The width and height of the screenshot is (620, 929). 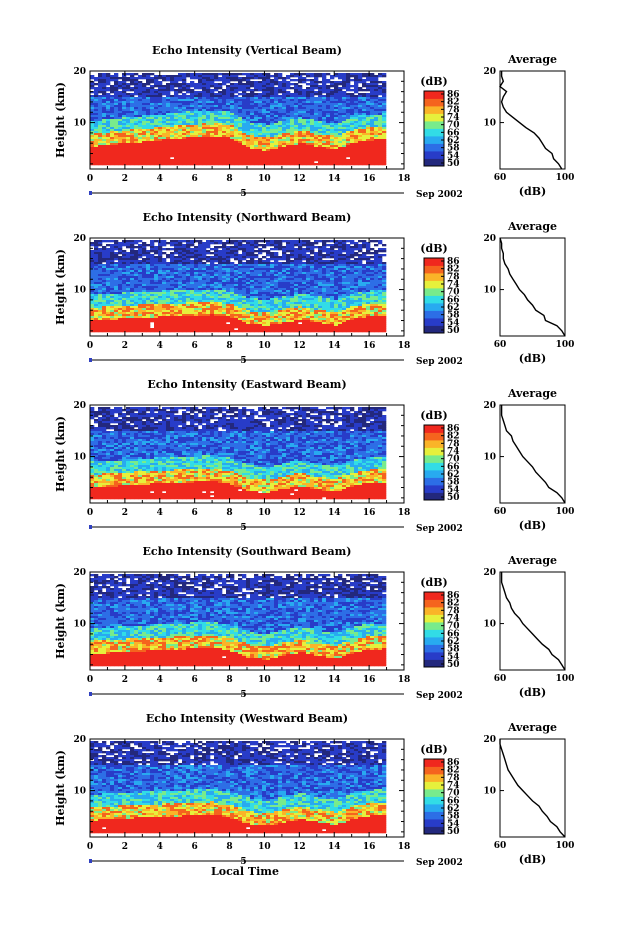 What do you see at coordinates (434, 107) in the screenshot?
I see `colorbar-swatch` at bounding box center [434, 107].